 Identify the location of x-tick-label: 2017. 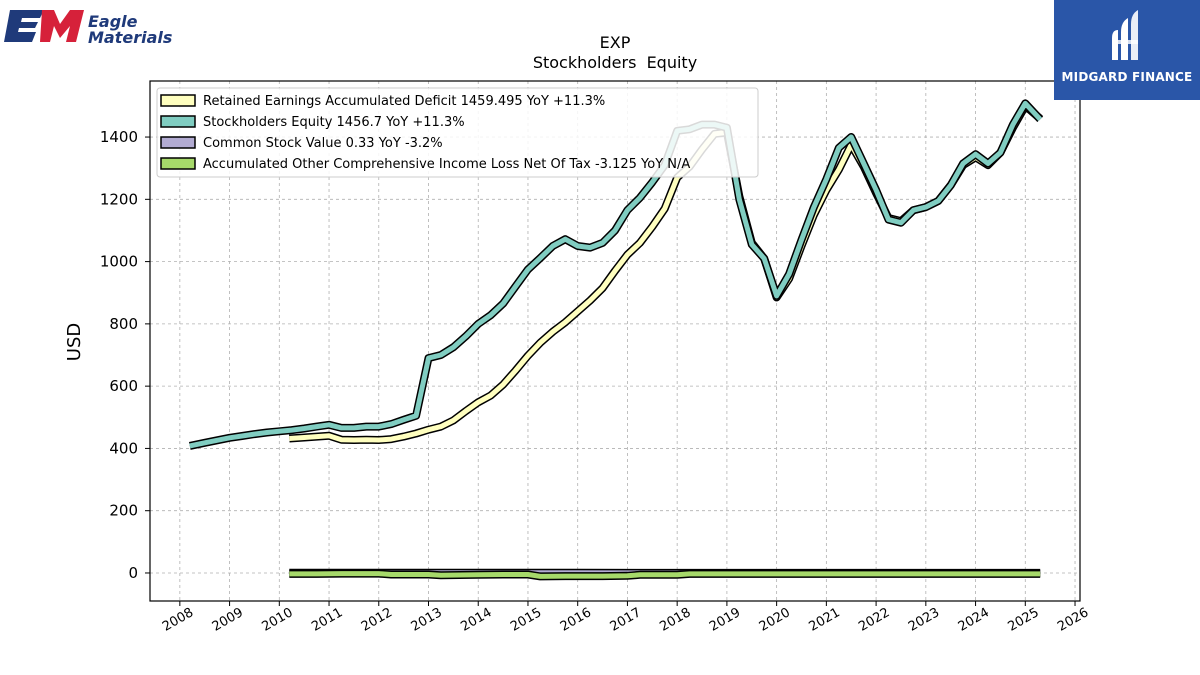
(626, 620).